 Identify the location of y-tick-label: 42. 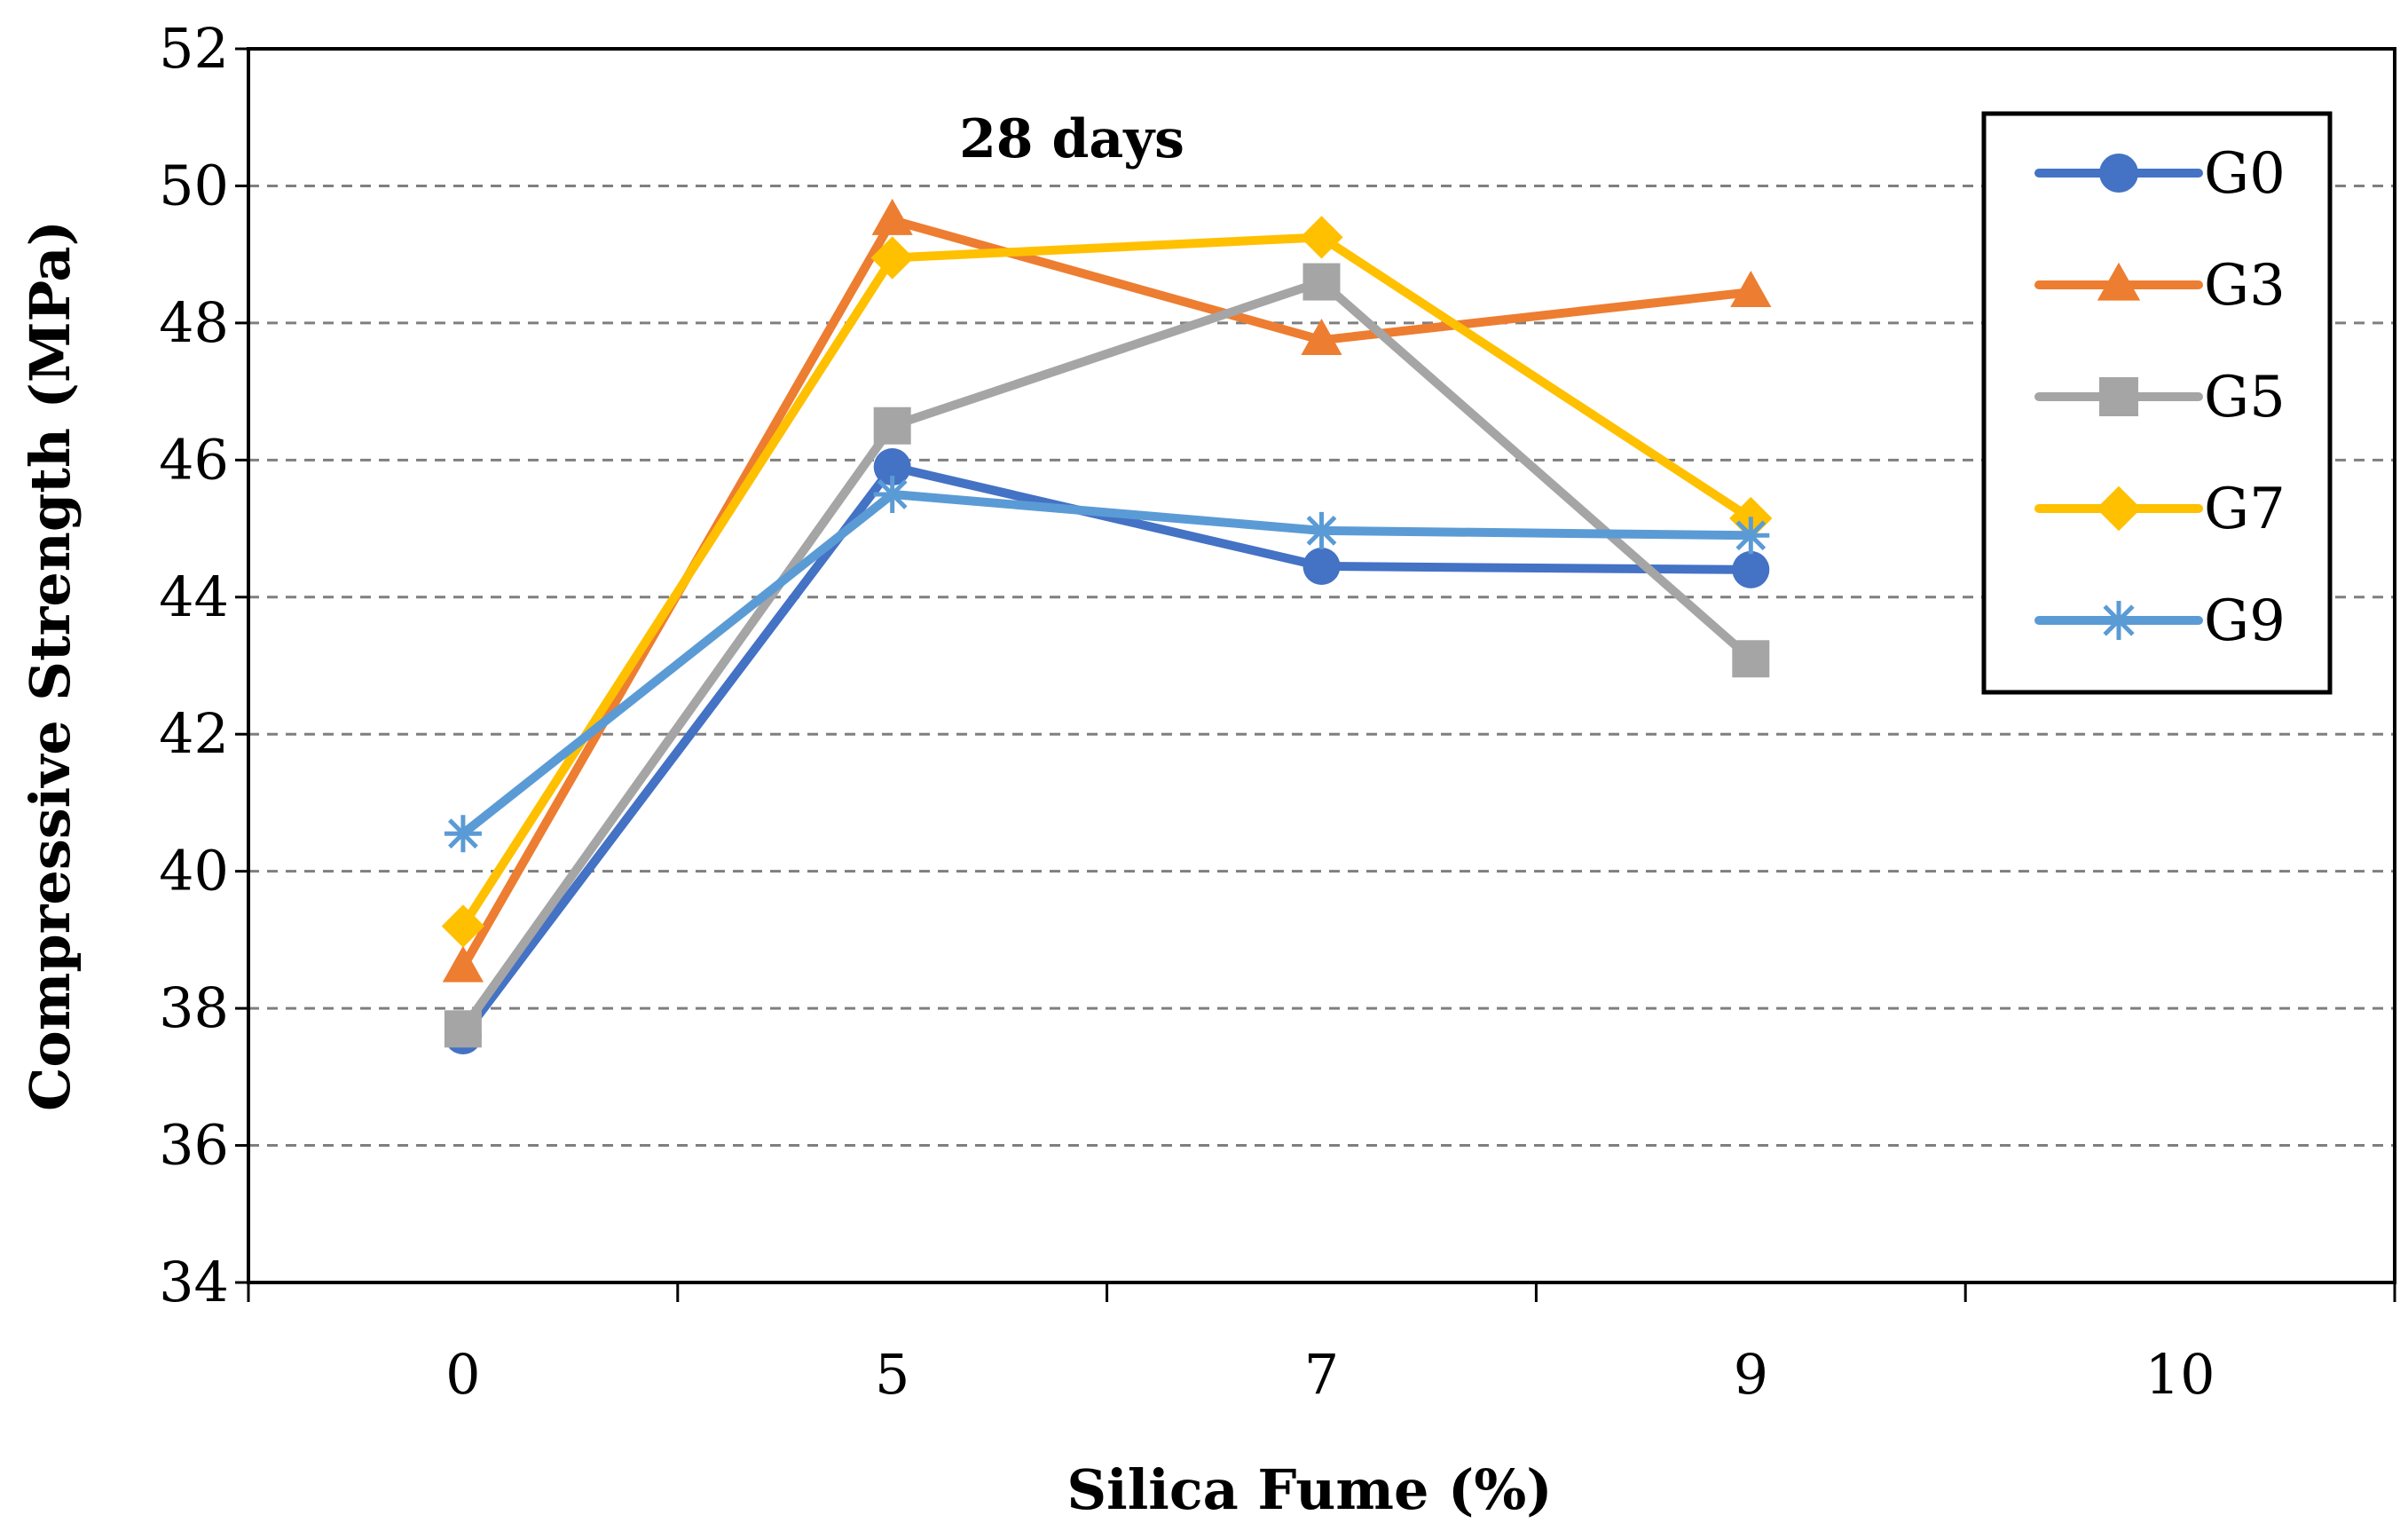
(194, 733).